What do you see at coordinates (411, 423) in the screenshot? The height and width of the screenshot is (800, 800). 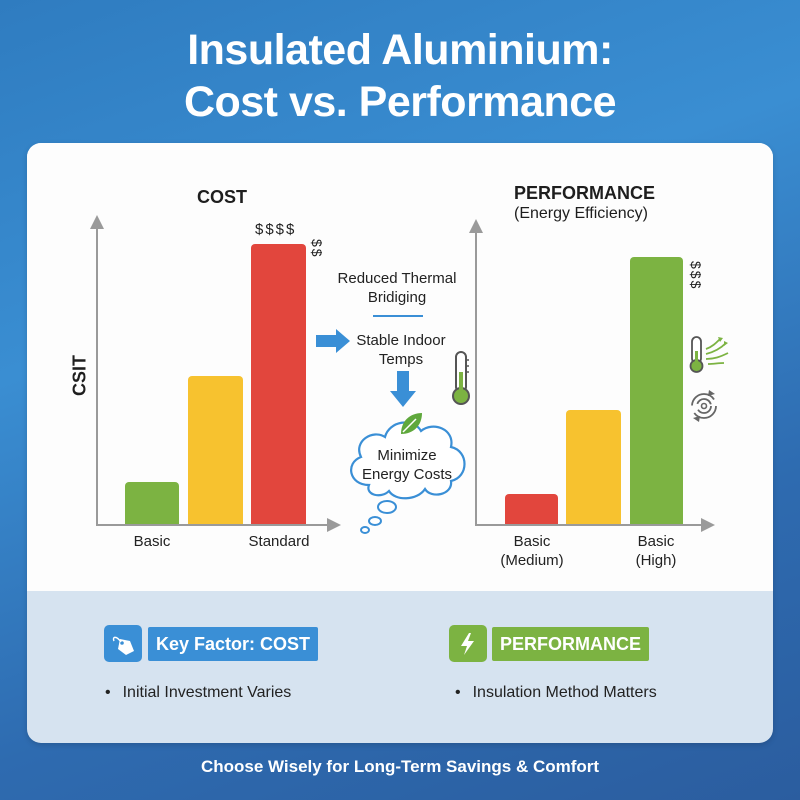 I see `leaf-icon` at bounding box center [411, 423].